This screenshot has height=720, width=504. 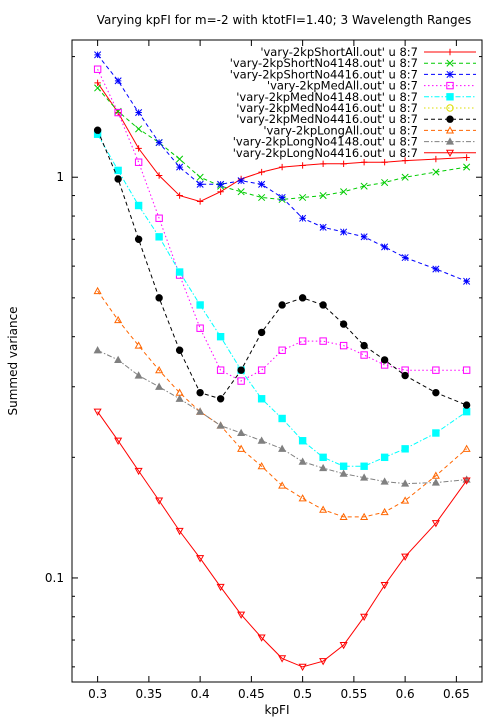 I want to click on y-tick-label: 0.1, so click(x=54, y=578).